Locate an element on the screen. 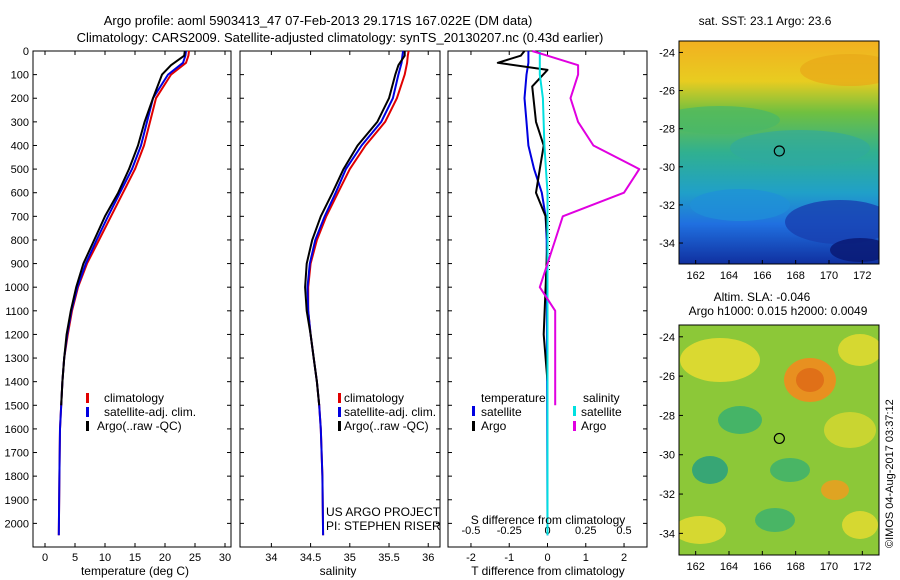 The width and height of the screenshot is (900, 580). x-tick-label: 1 is located at coordinates (586, 558).